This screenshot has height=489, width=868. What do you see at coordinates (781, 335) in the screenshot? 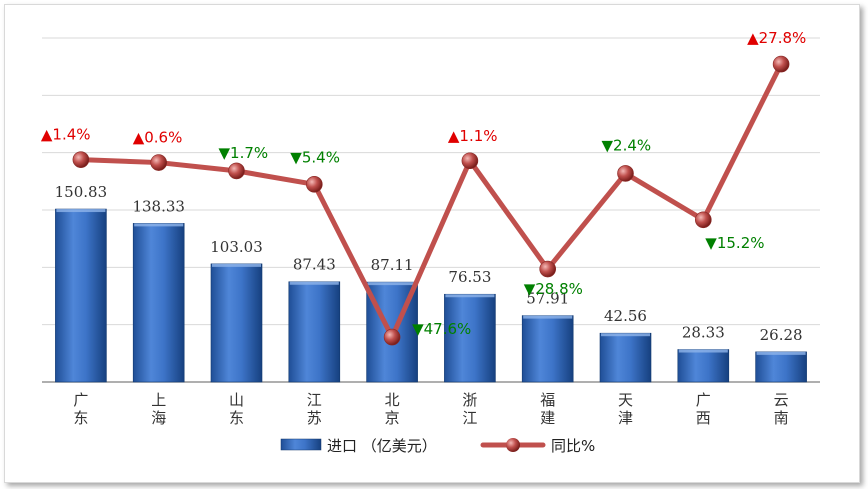
I see `bar-value-label: 26.28` at bounding box center [781, 335].